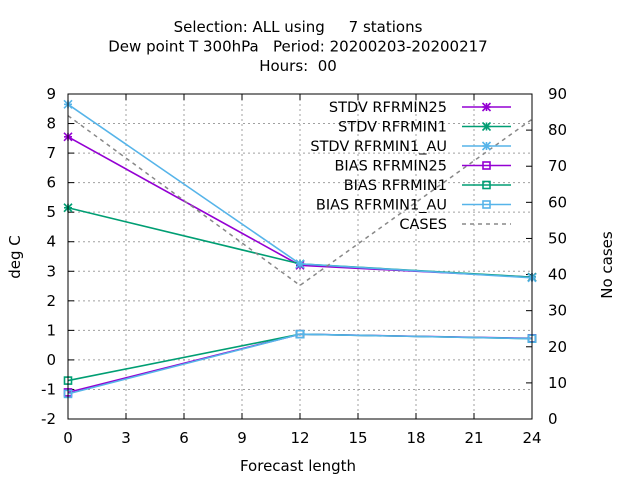  Describe the element at coordinates (51, 212) in the screenshot. I see `y-tick-label: 5` at that location.